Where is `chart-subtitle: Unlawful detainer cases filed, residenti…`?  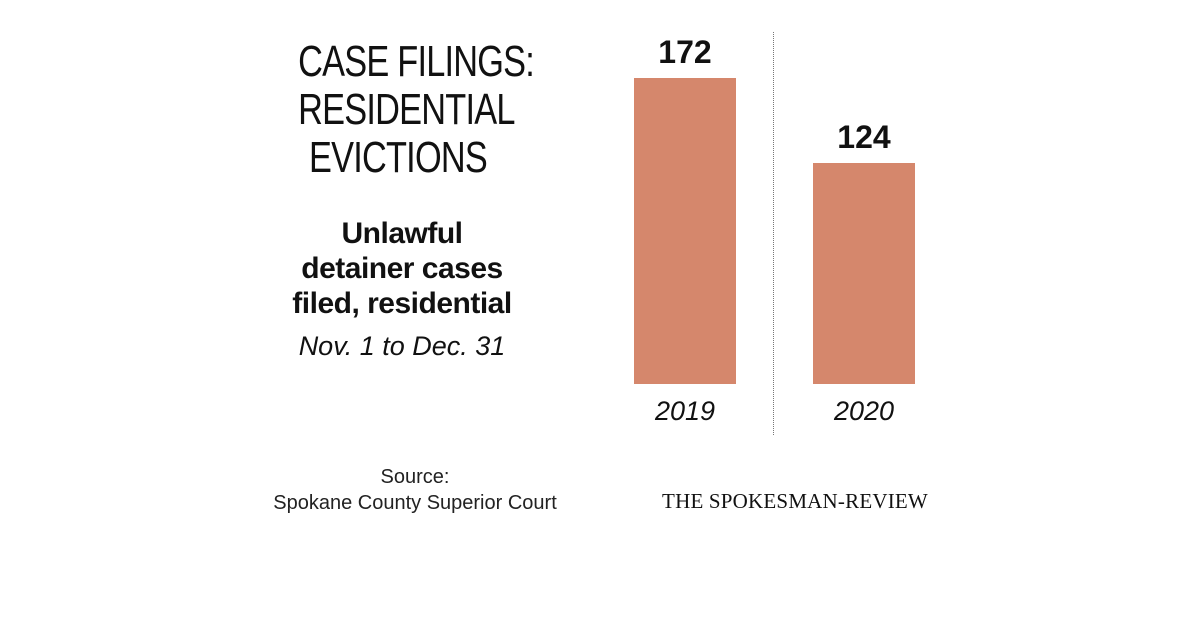
chart-subtitle: Unlawful detainer cases filed, residenti… is located at coordinates (402, 268).